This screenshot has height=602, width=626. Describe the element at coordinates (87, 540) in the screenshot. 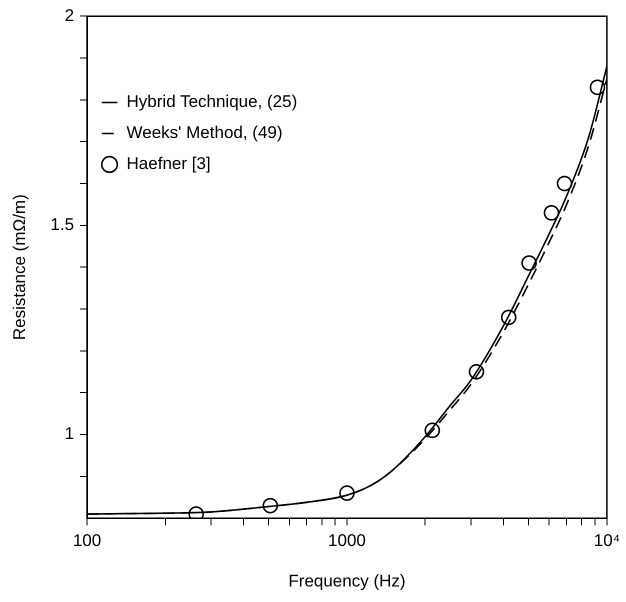

I see `x-tick-label: 100` at that location.